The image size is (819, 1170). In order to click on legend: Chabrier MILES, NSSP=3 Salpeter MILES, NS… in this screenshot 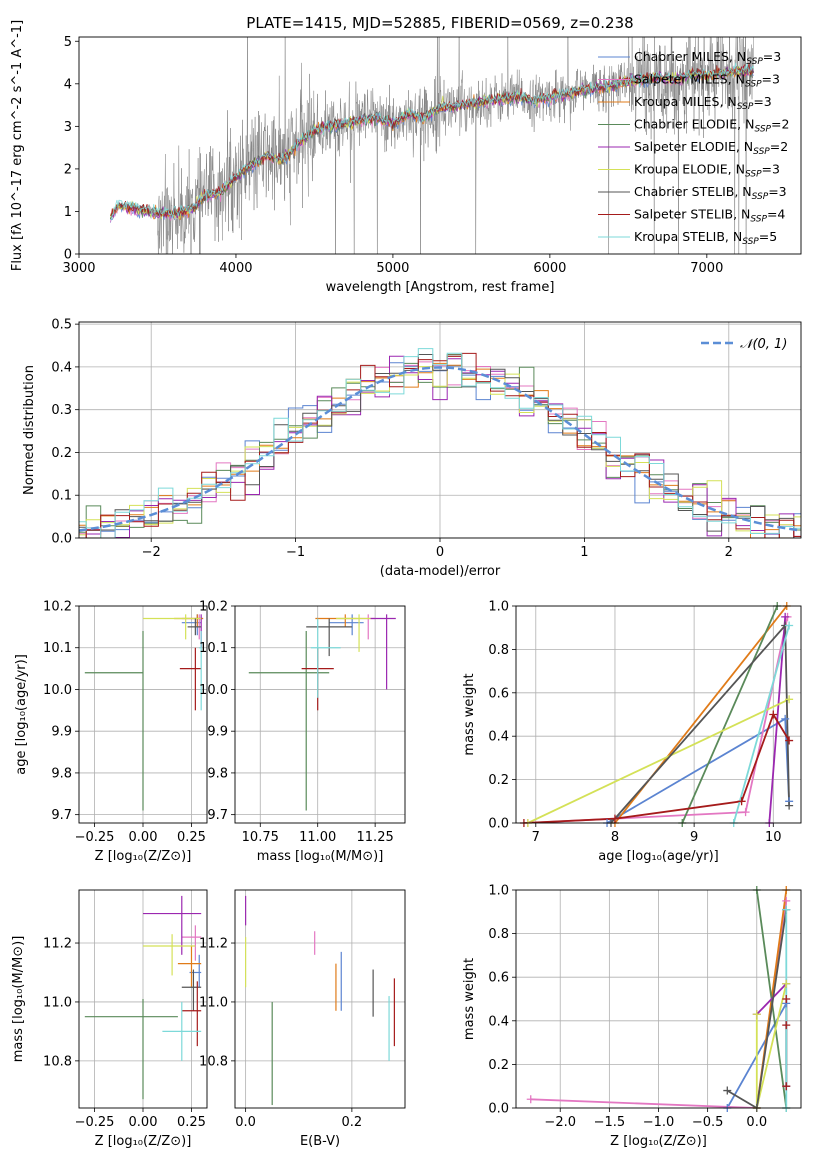, I will do `click(693, 148)`.